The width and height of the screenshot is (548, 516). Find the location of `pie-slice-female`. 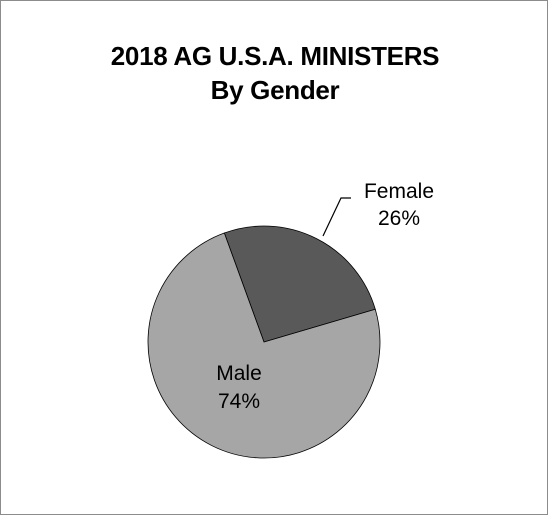

pie-slice-female is located at coordinates (299, 284).